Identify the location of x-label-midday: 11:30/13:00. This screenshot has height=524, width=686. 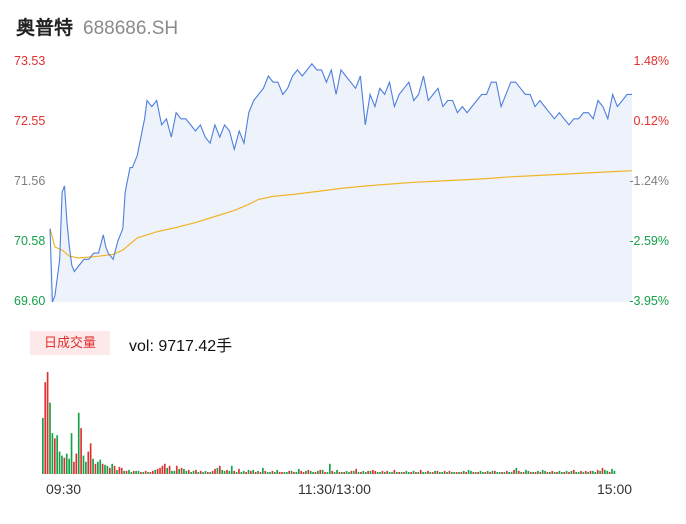
(334, 489).